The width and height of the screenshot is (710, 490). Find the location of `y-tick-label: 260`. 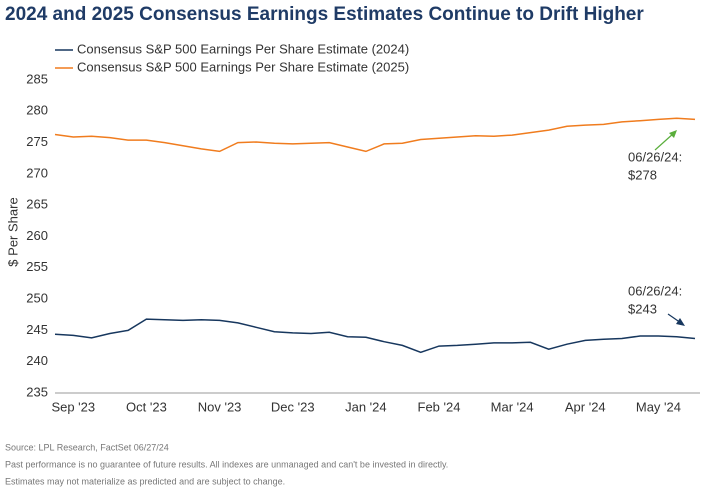

y-tick-label: 260 is located at coordinates (37, 235).